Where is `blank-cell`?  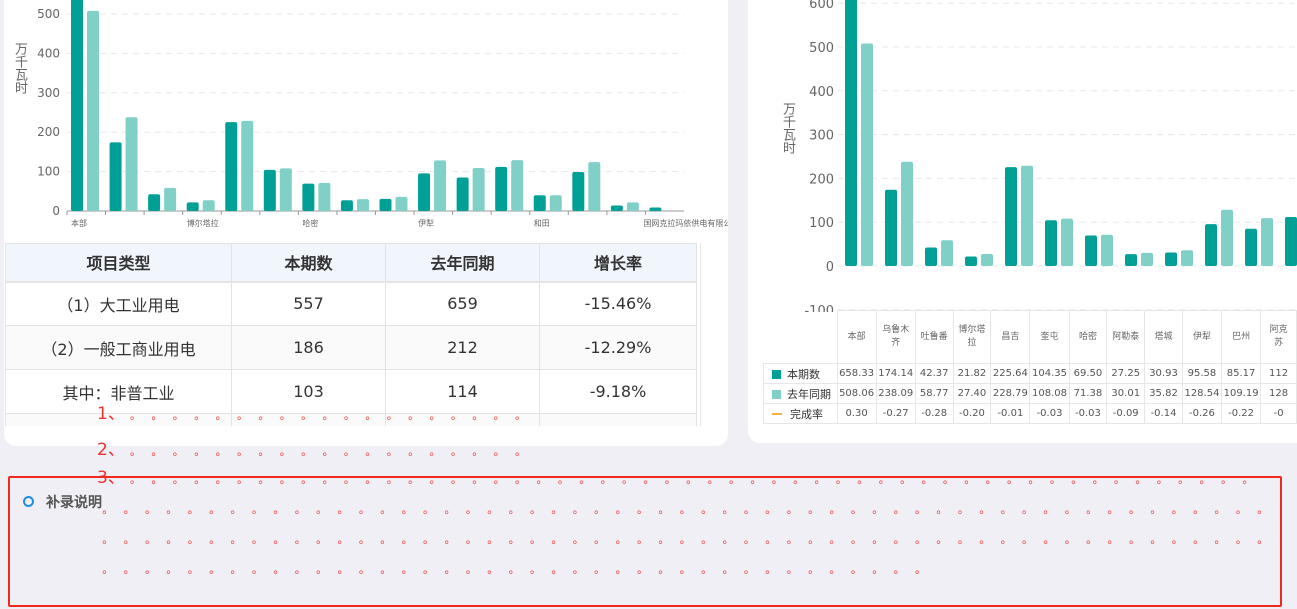 blank-cell is located at coordinates (801, 337).